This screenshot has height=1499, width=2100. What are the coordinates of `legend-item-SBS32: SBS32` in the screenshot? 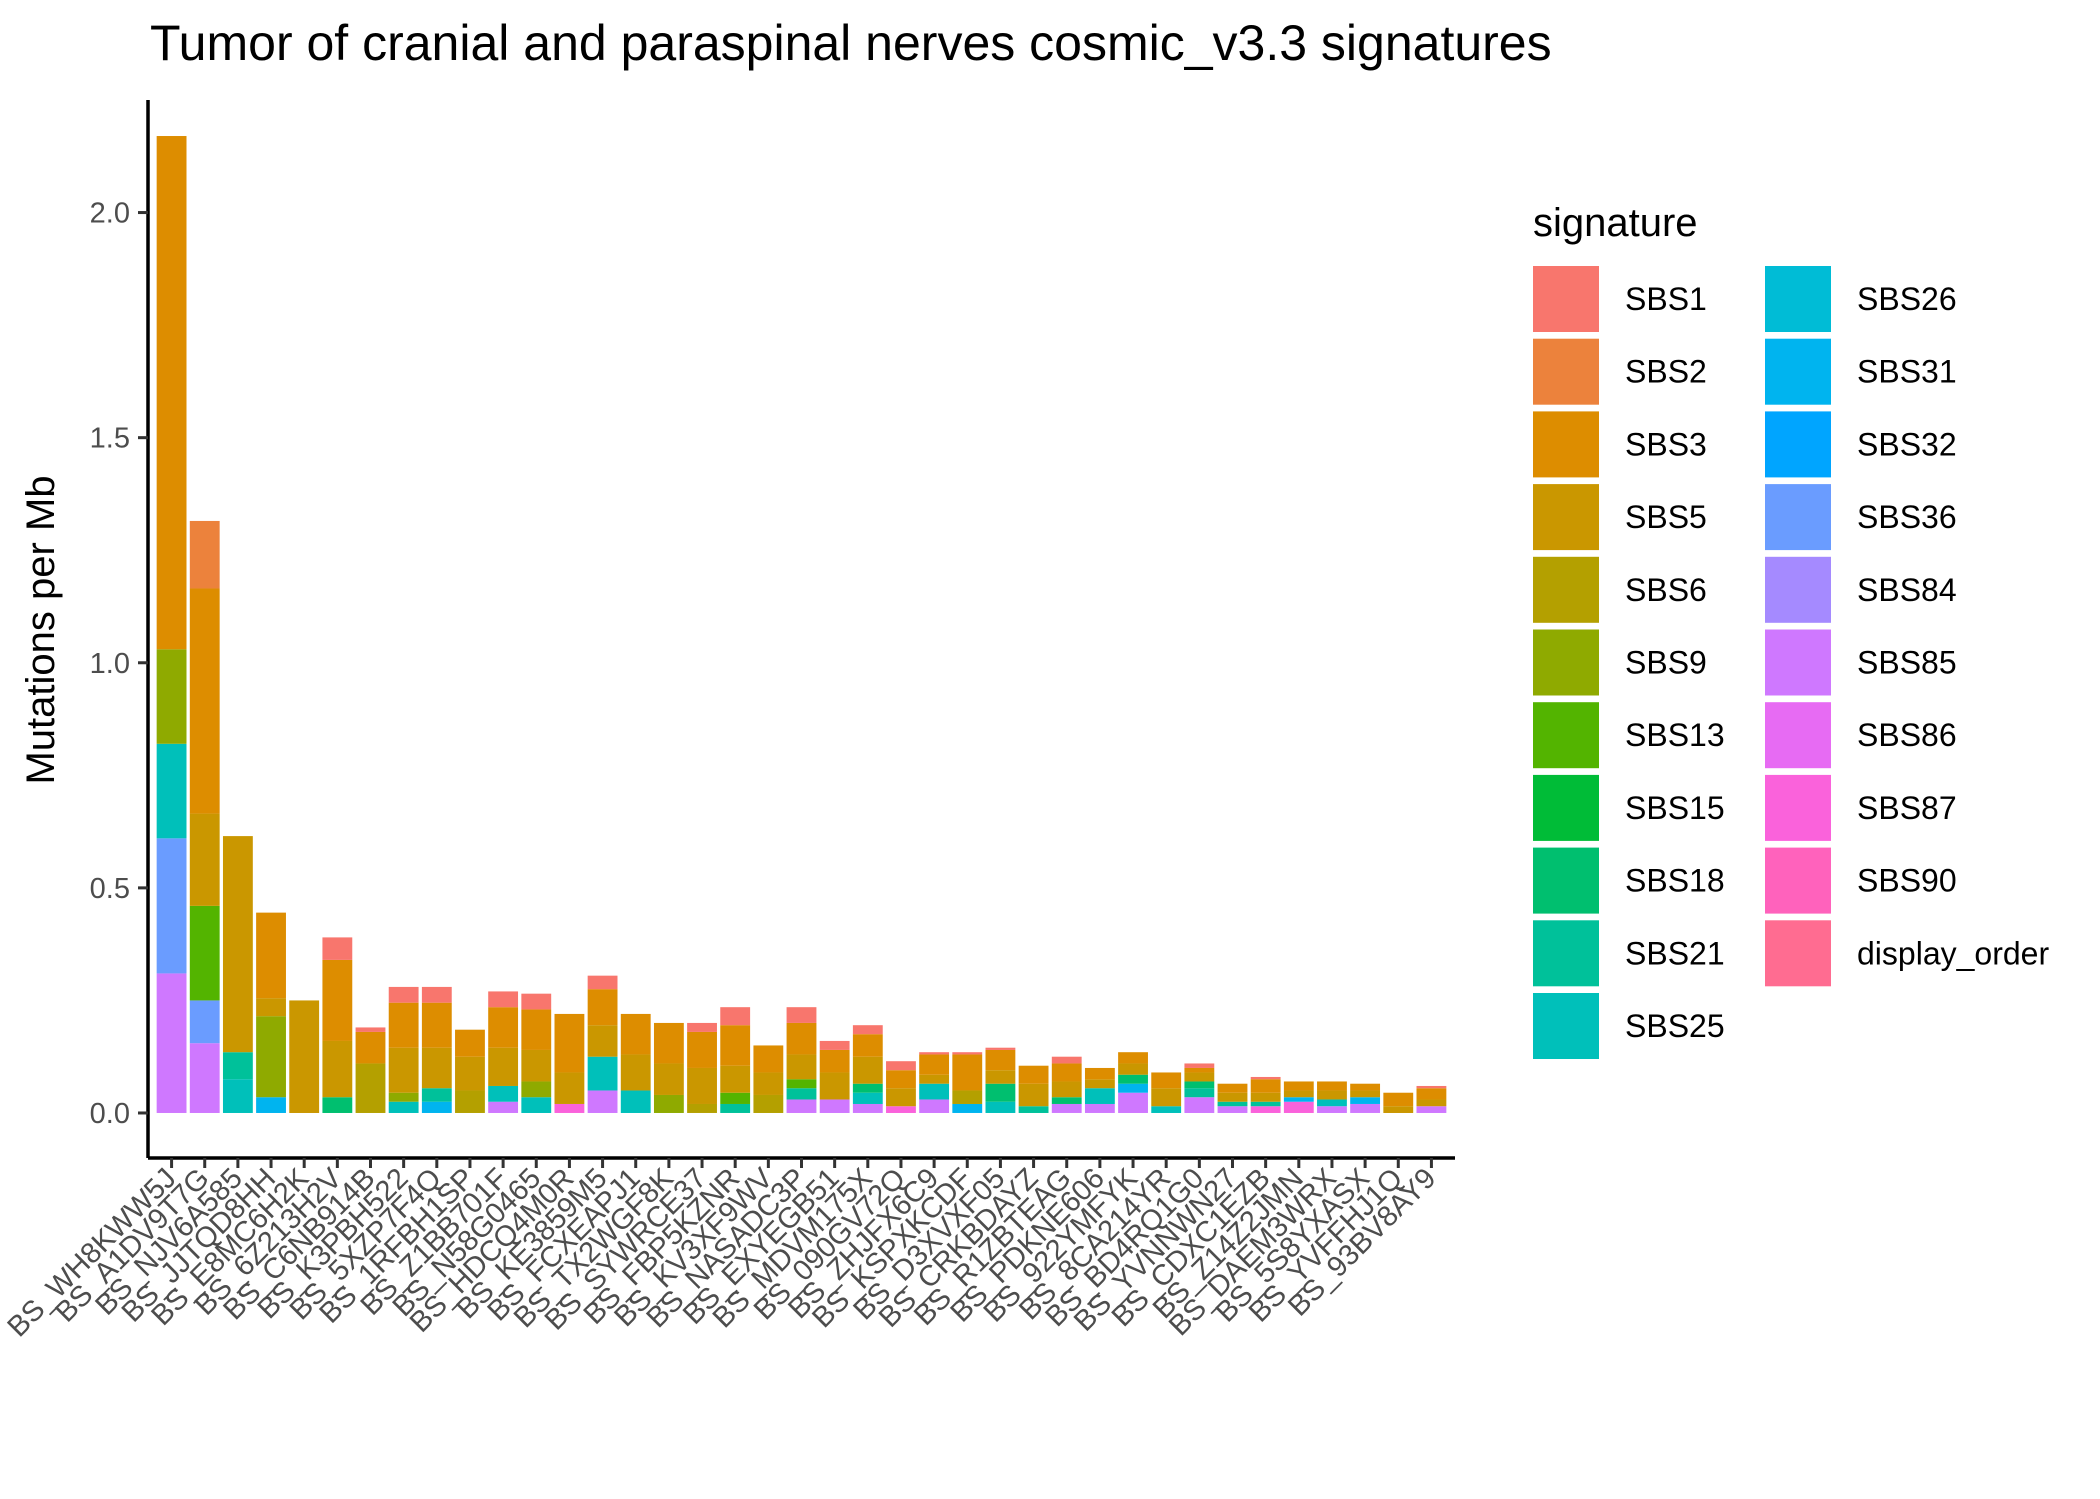 It's located at (1861, 444).